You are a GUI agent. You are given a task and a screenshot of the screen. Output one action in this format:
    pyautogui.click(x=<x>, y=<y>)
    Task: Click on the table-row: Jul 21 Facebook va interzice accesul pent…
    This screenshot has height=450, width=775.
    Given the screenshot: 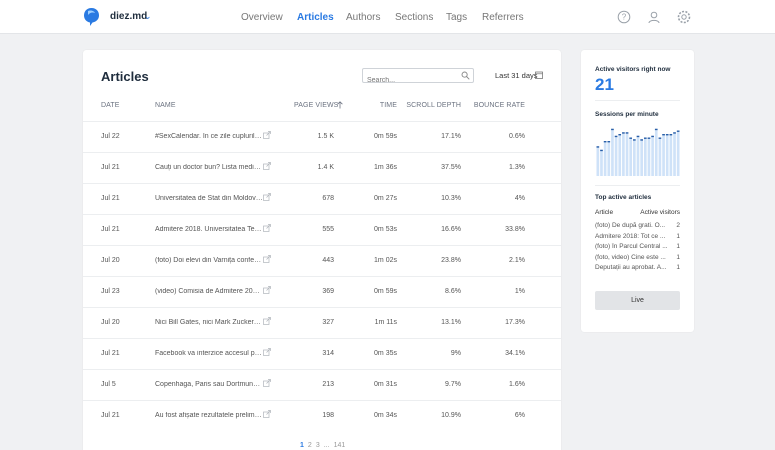 What is the action you would take?
    pyautogui.click(x=322, y=353)
    